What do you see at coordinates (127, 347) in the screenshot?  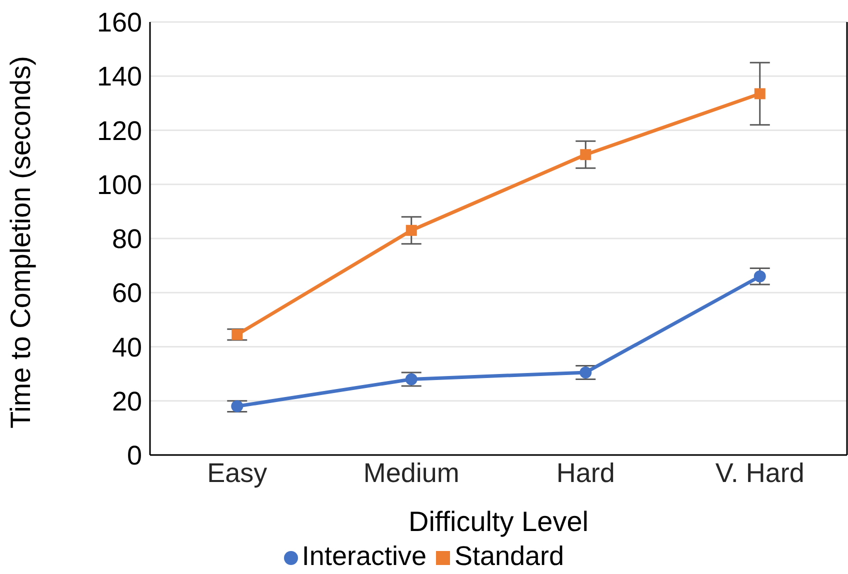 I see `y-tick-label: 40` at bounding box center [127, 347].